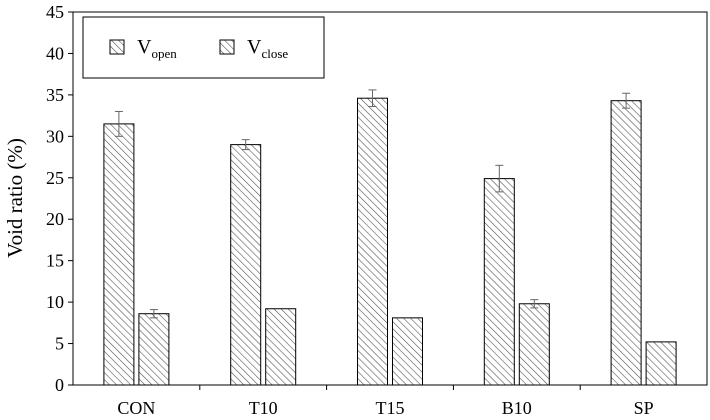 Image resolution: width=710 pixels, height=420 pixels. What do you see at coordinates (55, 95) in the screenshot?
I see `y-tick-label: 35` at bounding box center [55, 95].